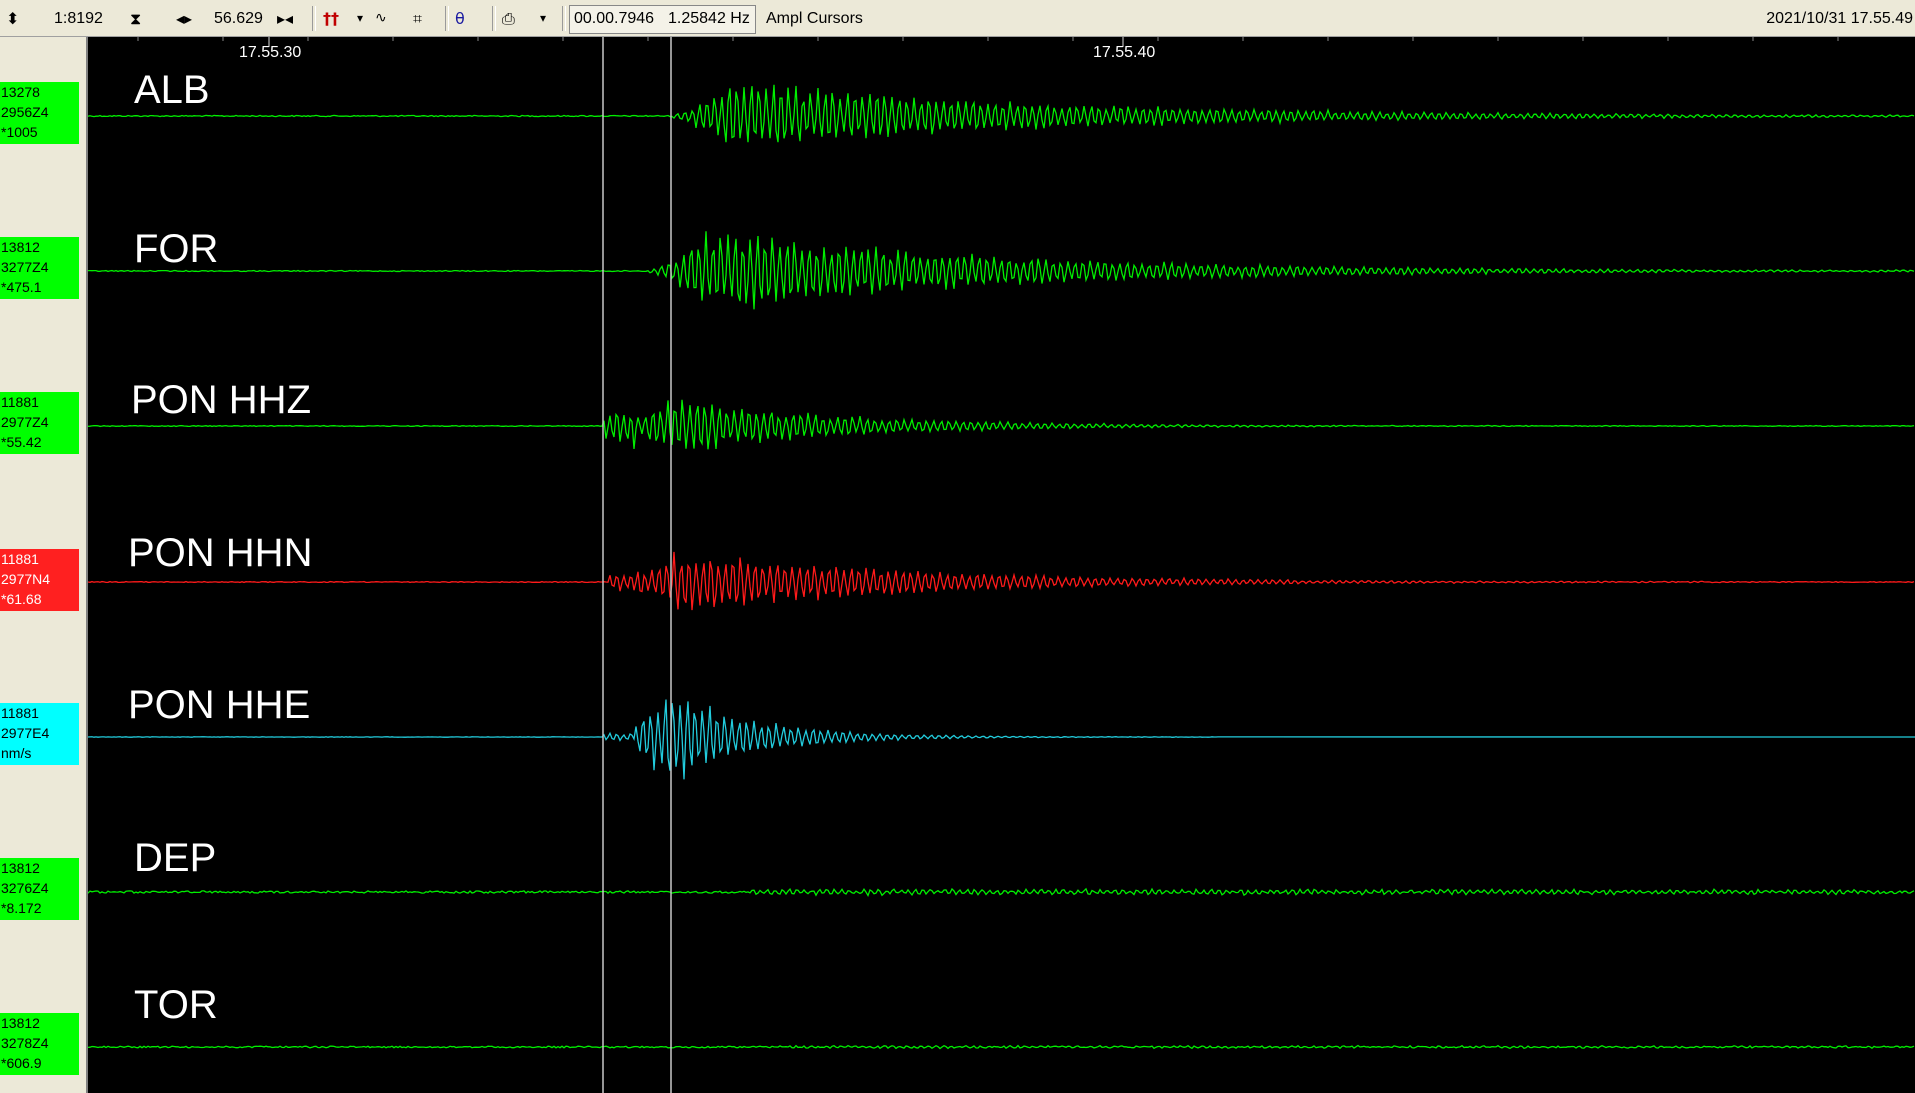 The width and height of the screenshot is (1915, 1093). I want to click on channel-badge-line2: 3276Z4, so click(25, 888).